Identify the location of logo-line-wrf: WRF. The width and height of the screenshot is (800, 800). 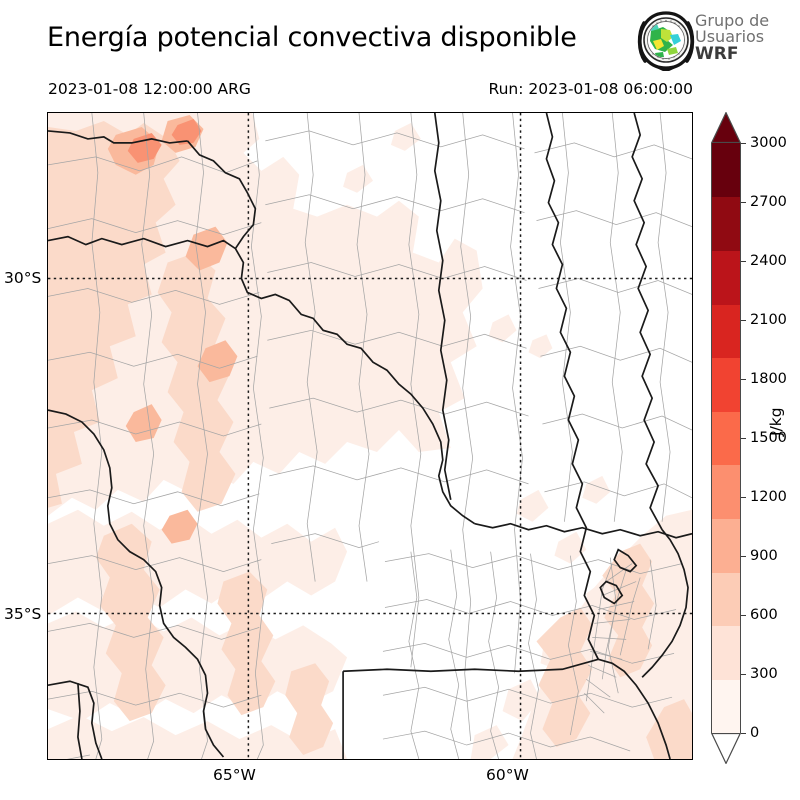
(717, 53).